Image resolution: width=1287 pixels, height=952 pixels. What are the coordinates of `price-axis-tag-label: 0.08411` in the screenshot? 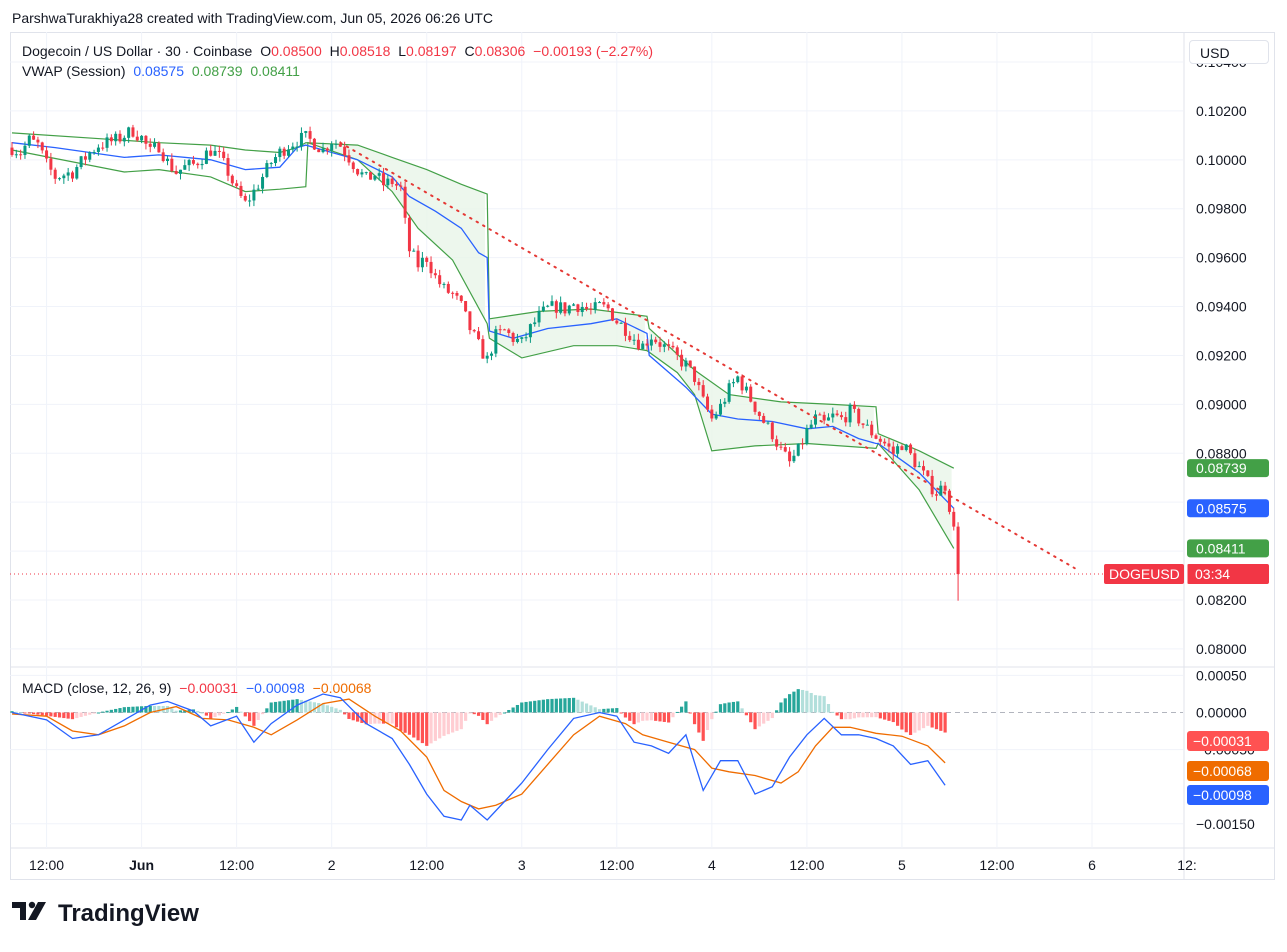 It's located at (1221, 548).